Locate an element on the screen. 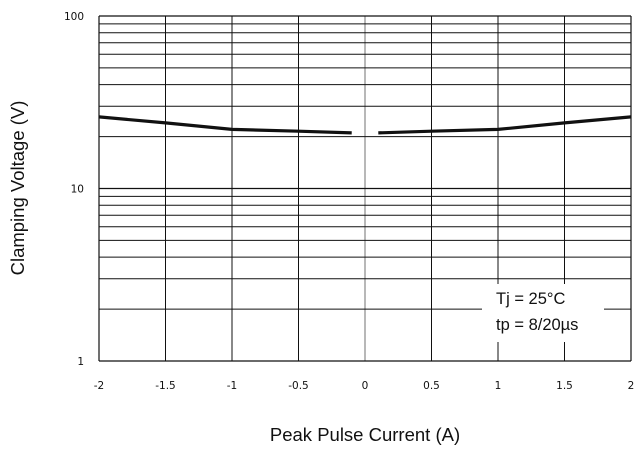  series-layer is located at coordinates (365, 125).